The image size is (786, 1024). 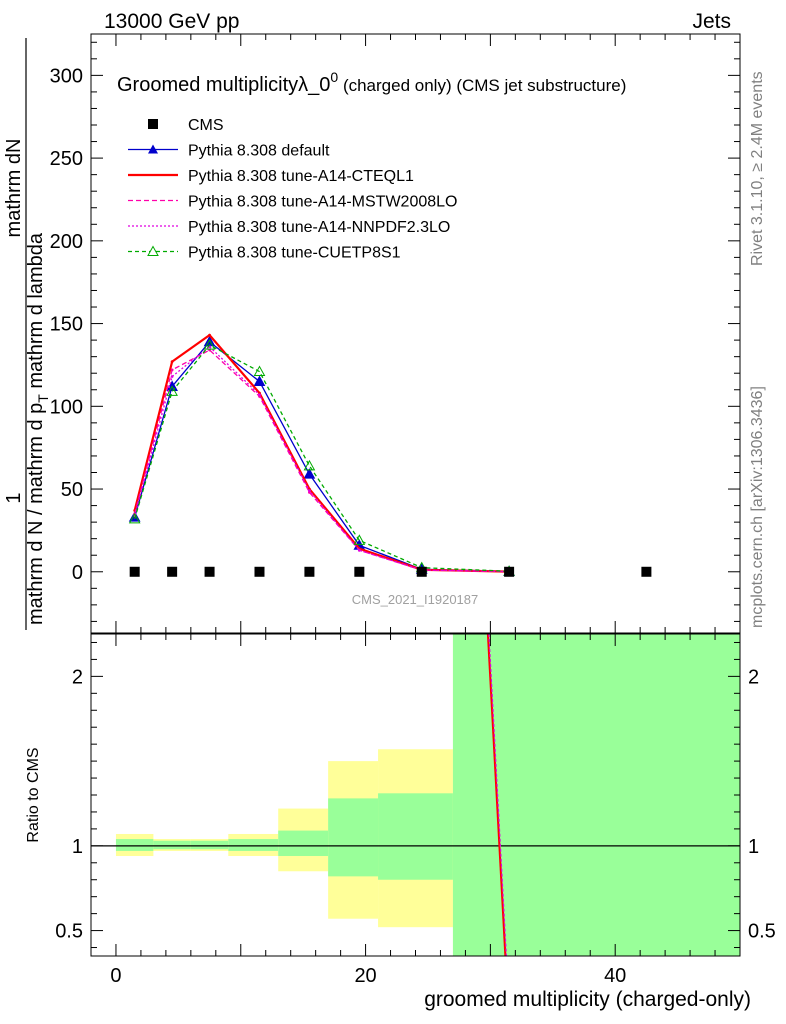 I want to click on ratio-tick-label-left-2: 2, so click(x=77, y=677).